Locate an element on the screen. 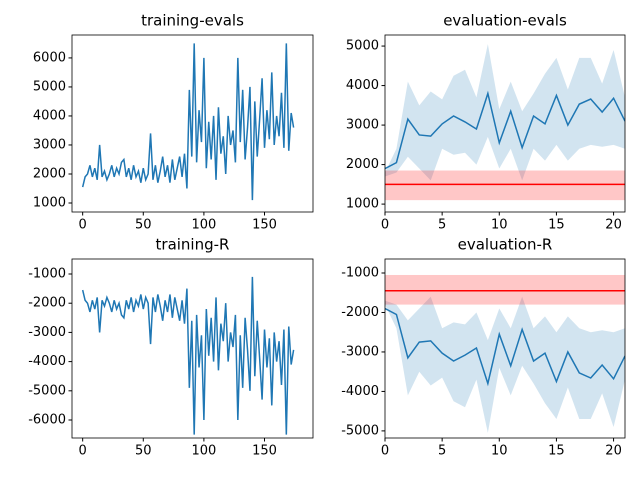  chart-title: evaluation-R is located at coordinates (505, 245).